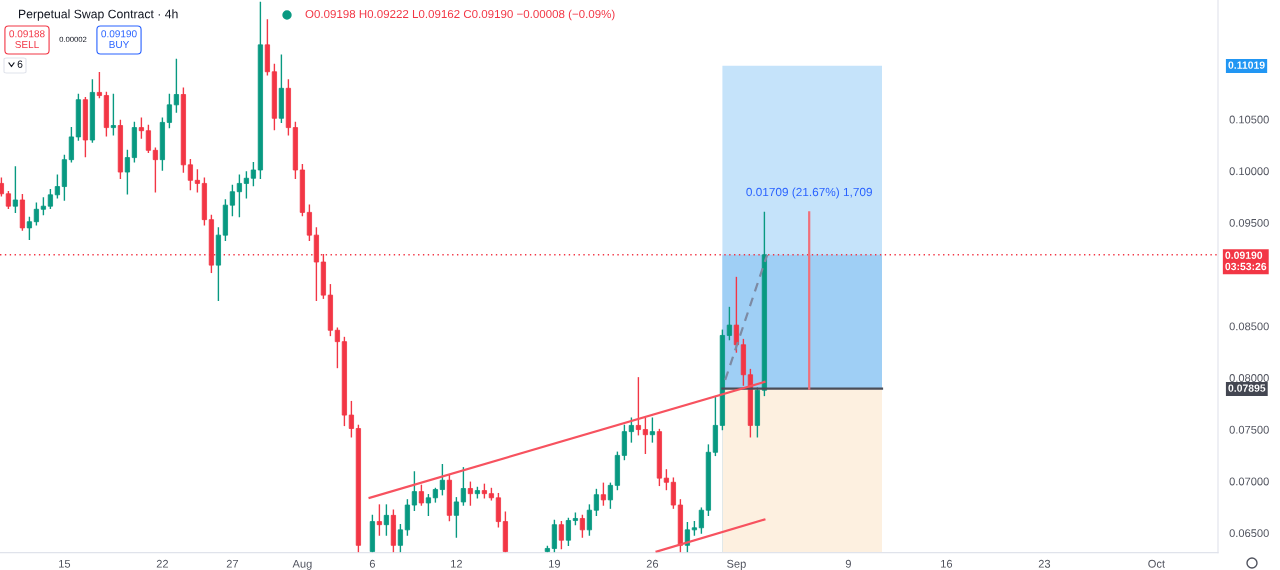  Describe the element at coordinates (302, 564) in the screenshot. I see `x-tick-label: Aug` at that location.